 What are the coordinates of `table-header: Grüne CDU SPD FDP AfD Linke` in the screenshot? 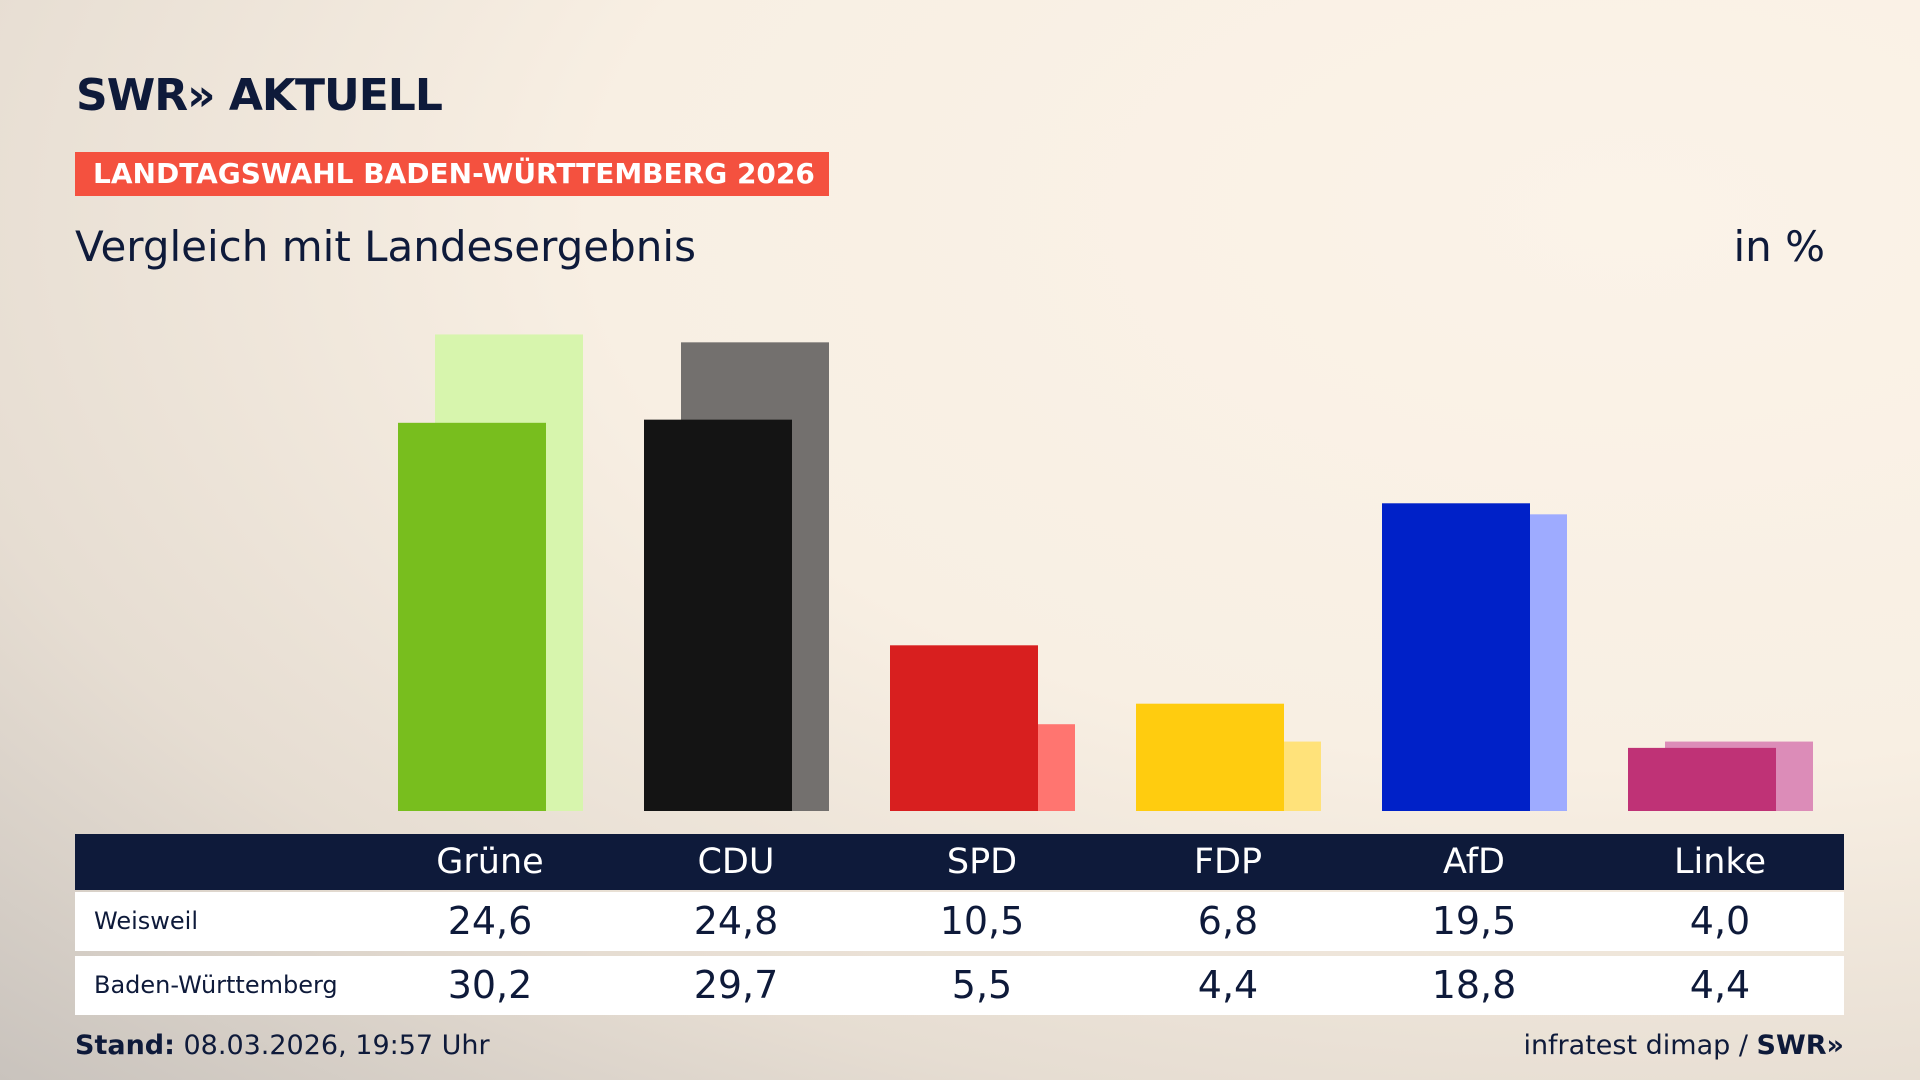 It's located at (959, 862).